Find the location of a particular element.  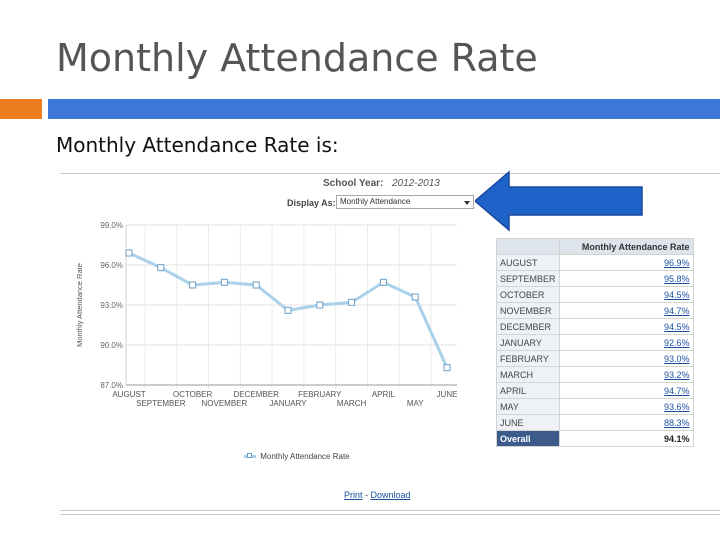

footer-links: Print - Download is located at coordinates (377, 495).